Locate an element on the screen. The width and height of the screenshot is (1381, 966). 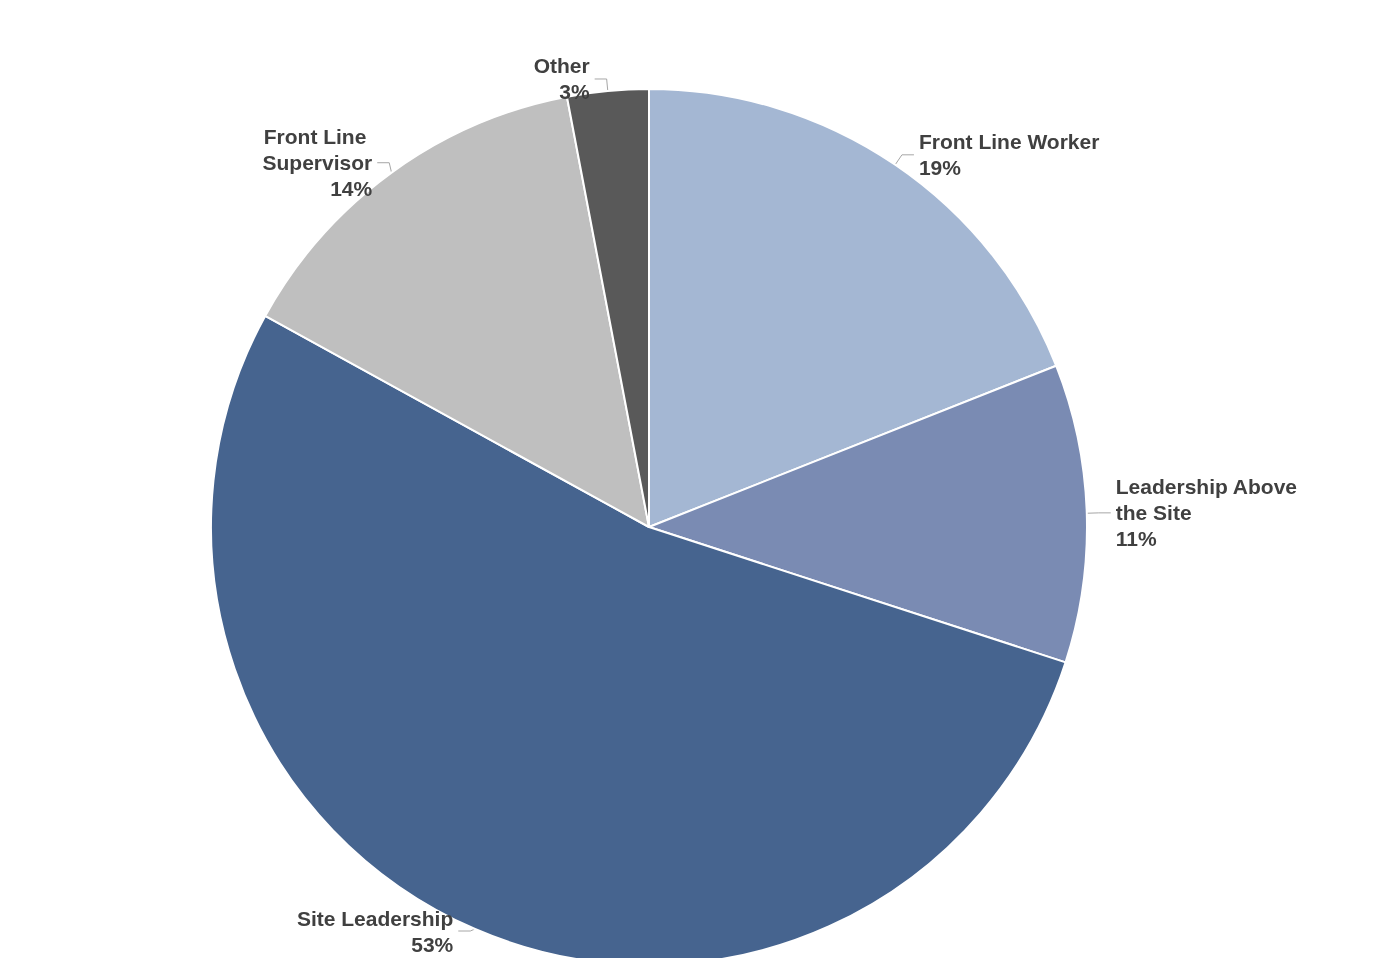
slice-label: Site Leadership is located at coordinates (375, 918).